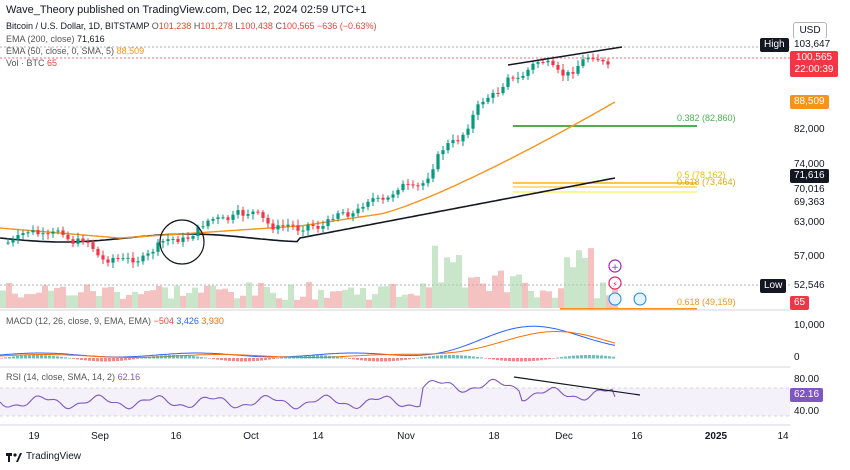 The image size is (850, 470). I want to click on price-tick-69363: 69,363, so click(809, 202).